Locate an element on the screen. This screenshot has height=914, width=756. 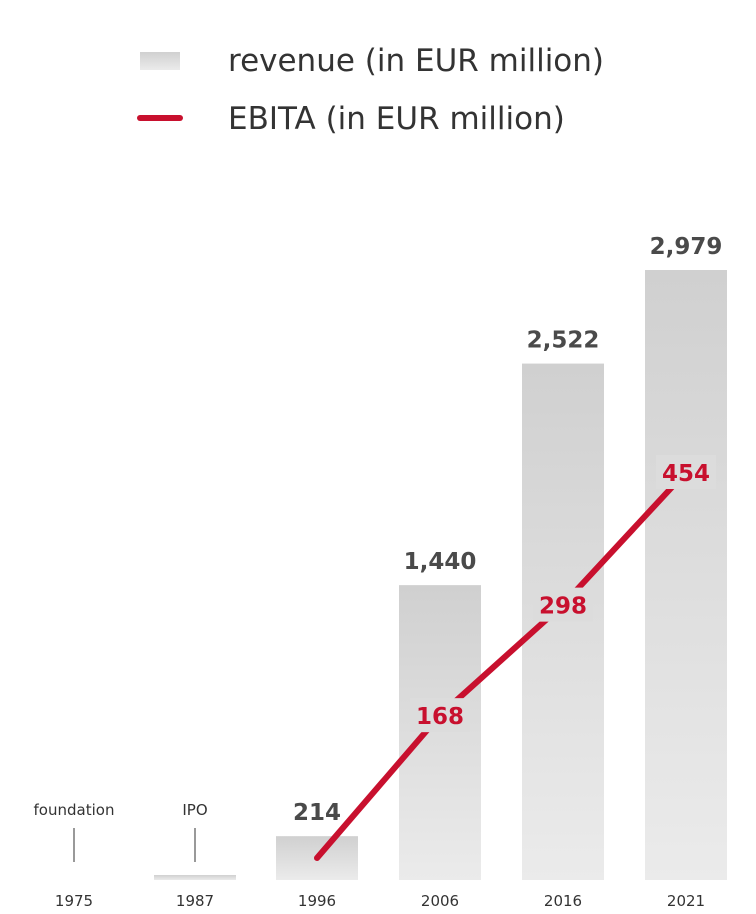
legend-revenue-label: revenue (in EUR million) is located at coordinates (416, 61).